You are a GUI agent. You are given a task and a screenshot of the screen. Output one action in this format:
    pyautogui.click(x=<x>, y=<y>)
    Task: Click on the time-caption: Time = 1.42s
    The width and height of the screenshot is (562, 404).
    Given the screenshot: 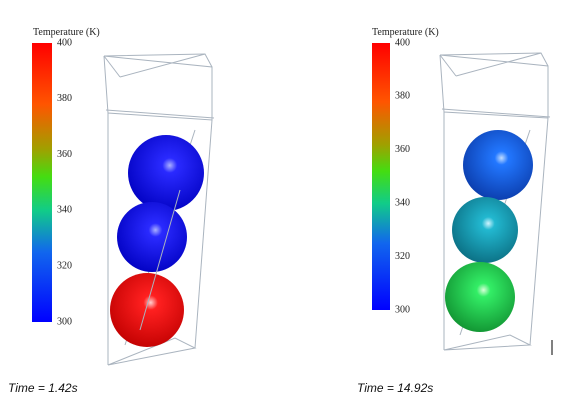 What is the action you would take?
    pyautogui.click(x=43, y=388)
    